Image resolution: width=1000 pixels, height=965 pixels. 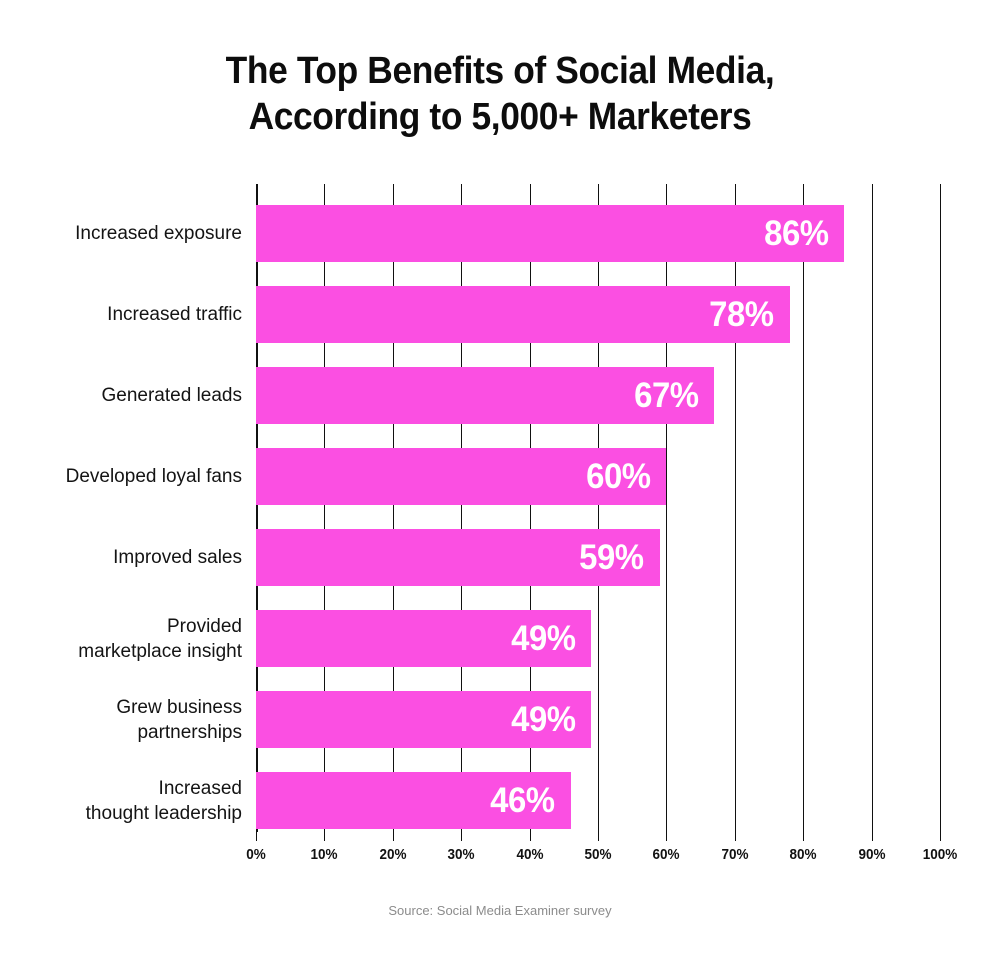 I want to click on x-axis-tick-label: 50%, so click(x=598, y=854).